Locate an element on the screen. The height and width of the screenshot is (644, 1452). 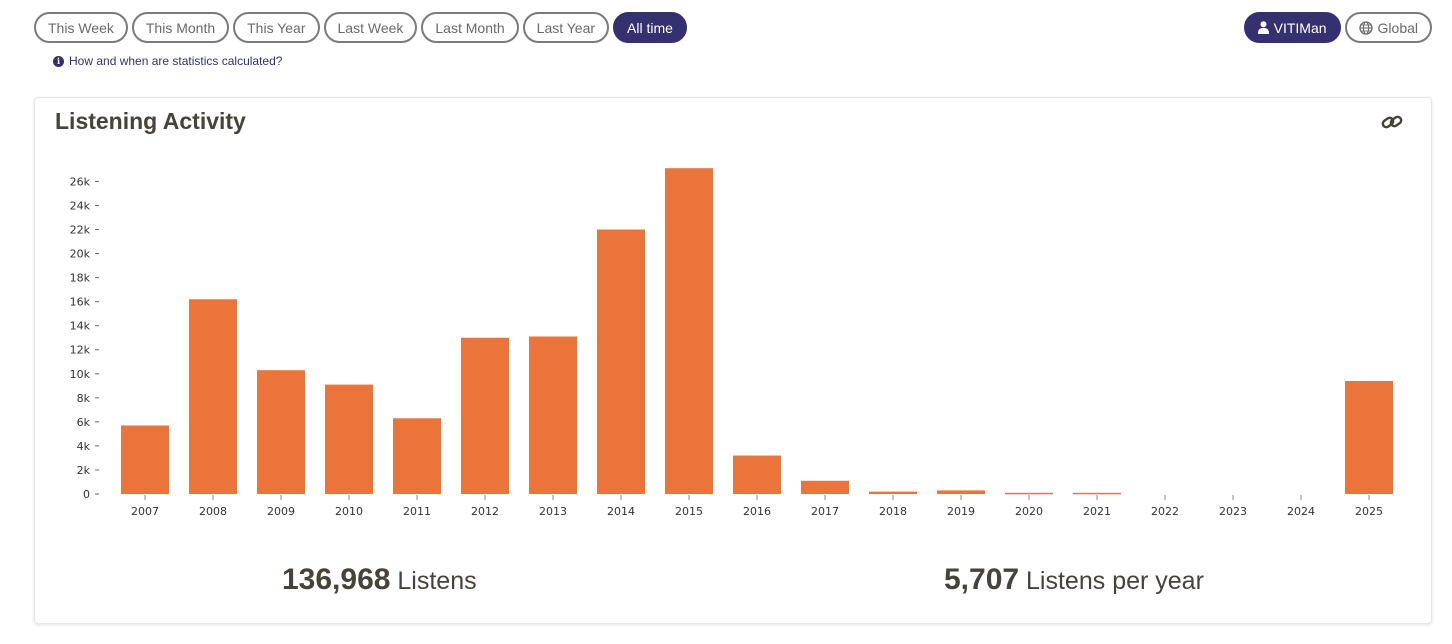
y-tick-label: 10k is located at coordinates (80, 374).